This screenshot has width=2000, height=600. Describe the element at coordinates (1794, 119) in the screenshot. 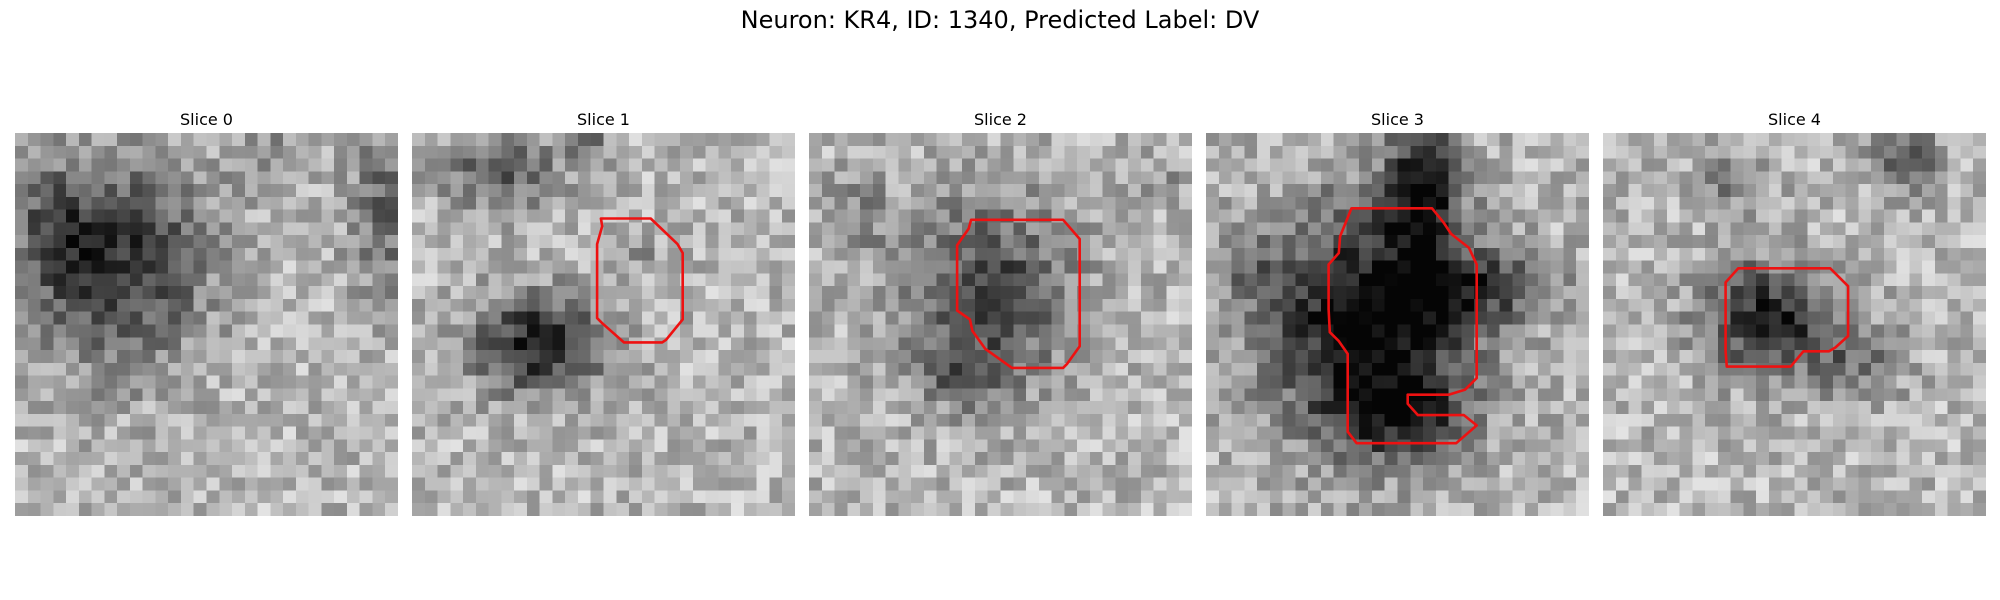

I see `slice-title: Slice 4` at that location.